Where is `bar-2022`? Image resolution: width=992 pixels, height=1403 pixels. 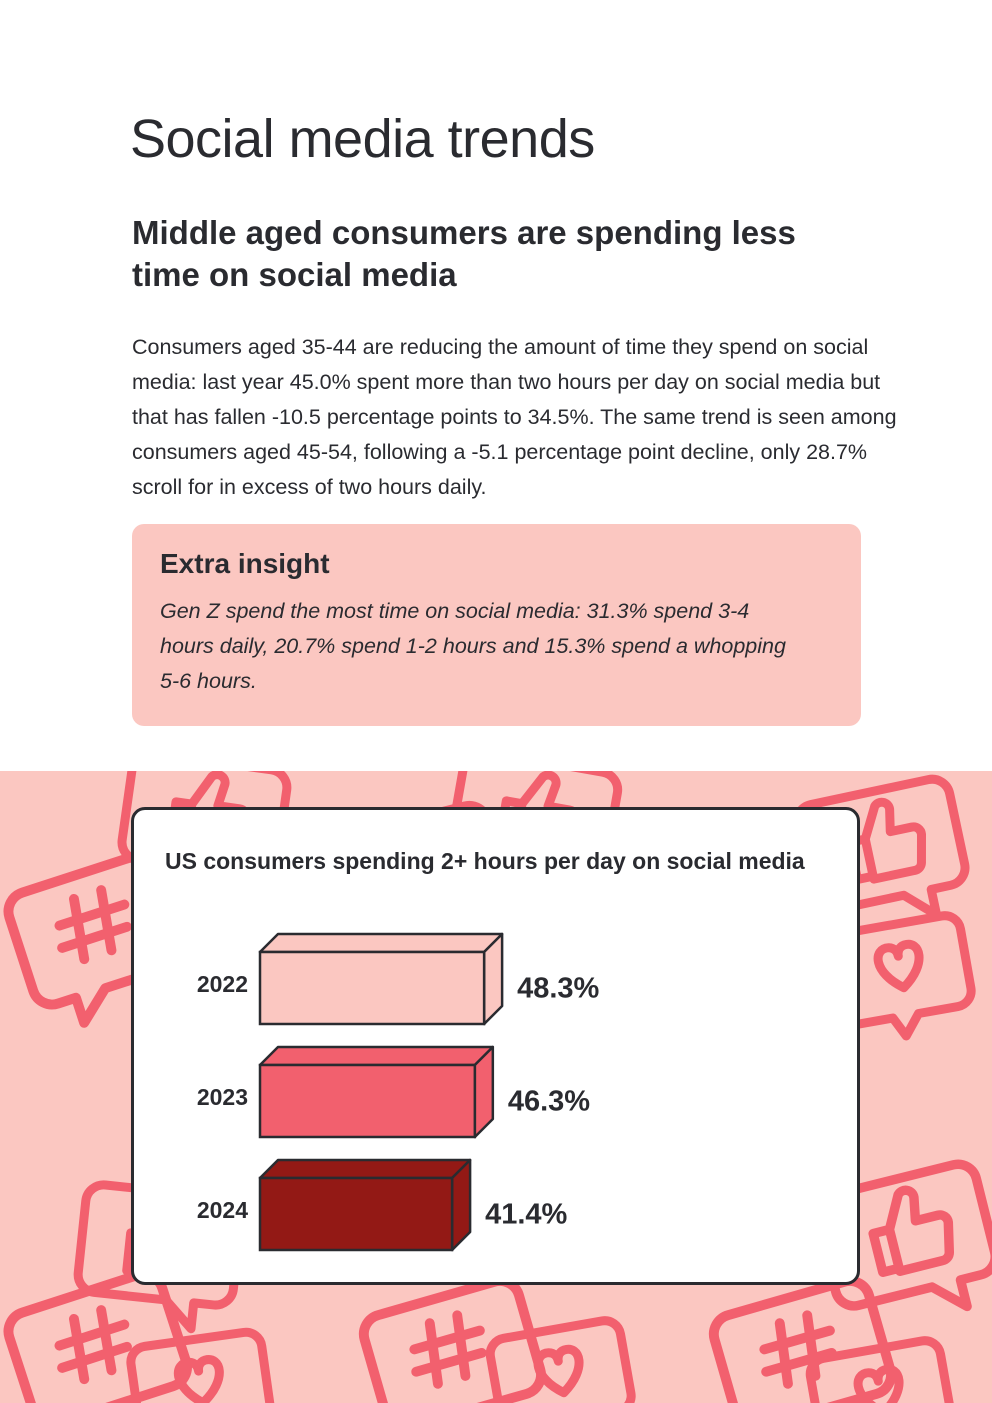
bar-2022 is located at coordinates (381, 979).